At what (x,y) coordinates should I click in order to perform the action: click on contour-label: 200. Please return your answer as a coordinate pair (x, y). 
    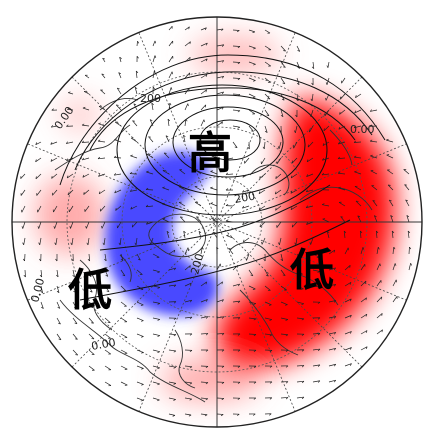
    Looking at the image, I should click on (197, 264).